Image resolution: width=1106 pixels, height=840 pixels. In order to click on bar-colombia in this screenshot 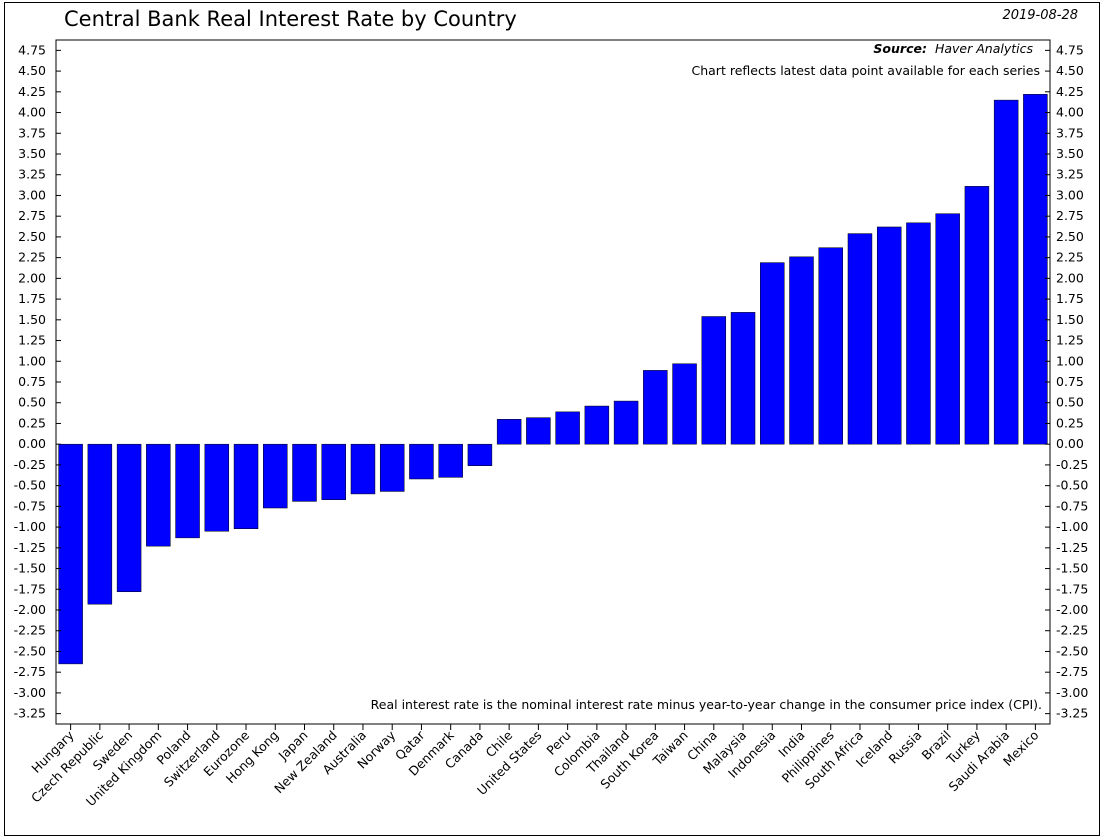, I will do `click(597, 425)`.